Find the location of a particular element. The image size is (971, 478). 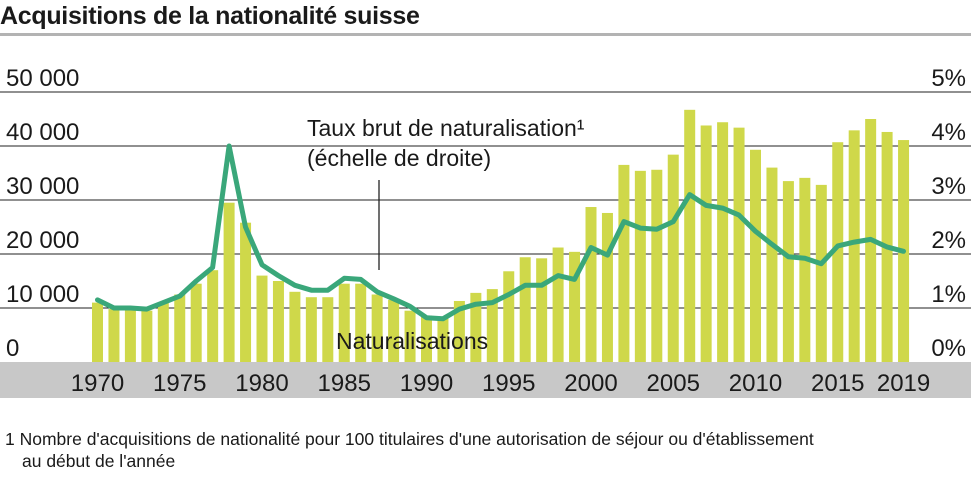

x-tick-label: 1995 is located at coordinates (508, 383).